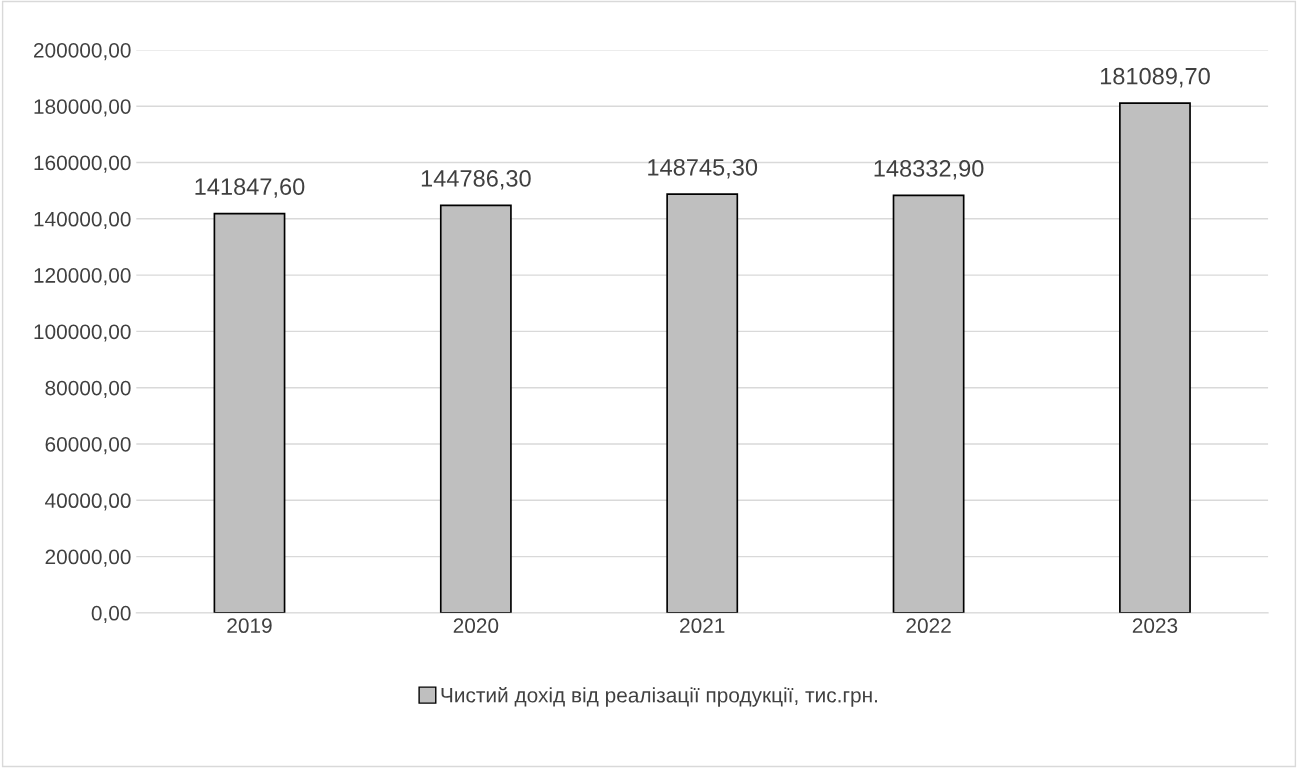  I want to click on legend-label: Чистий дохід від реалізації продукції, тис.грн., so click(659, 696).